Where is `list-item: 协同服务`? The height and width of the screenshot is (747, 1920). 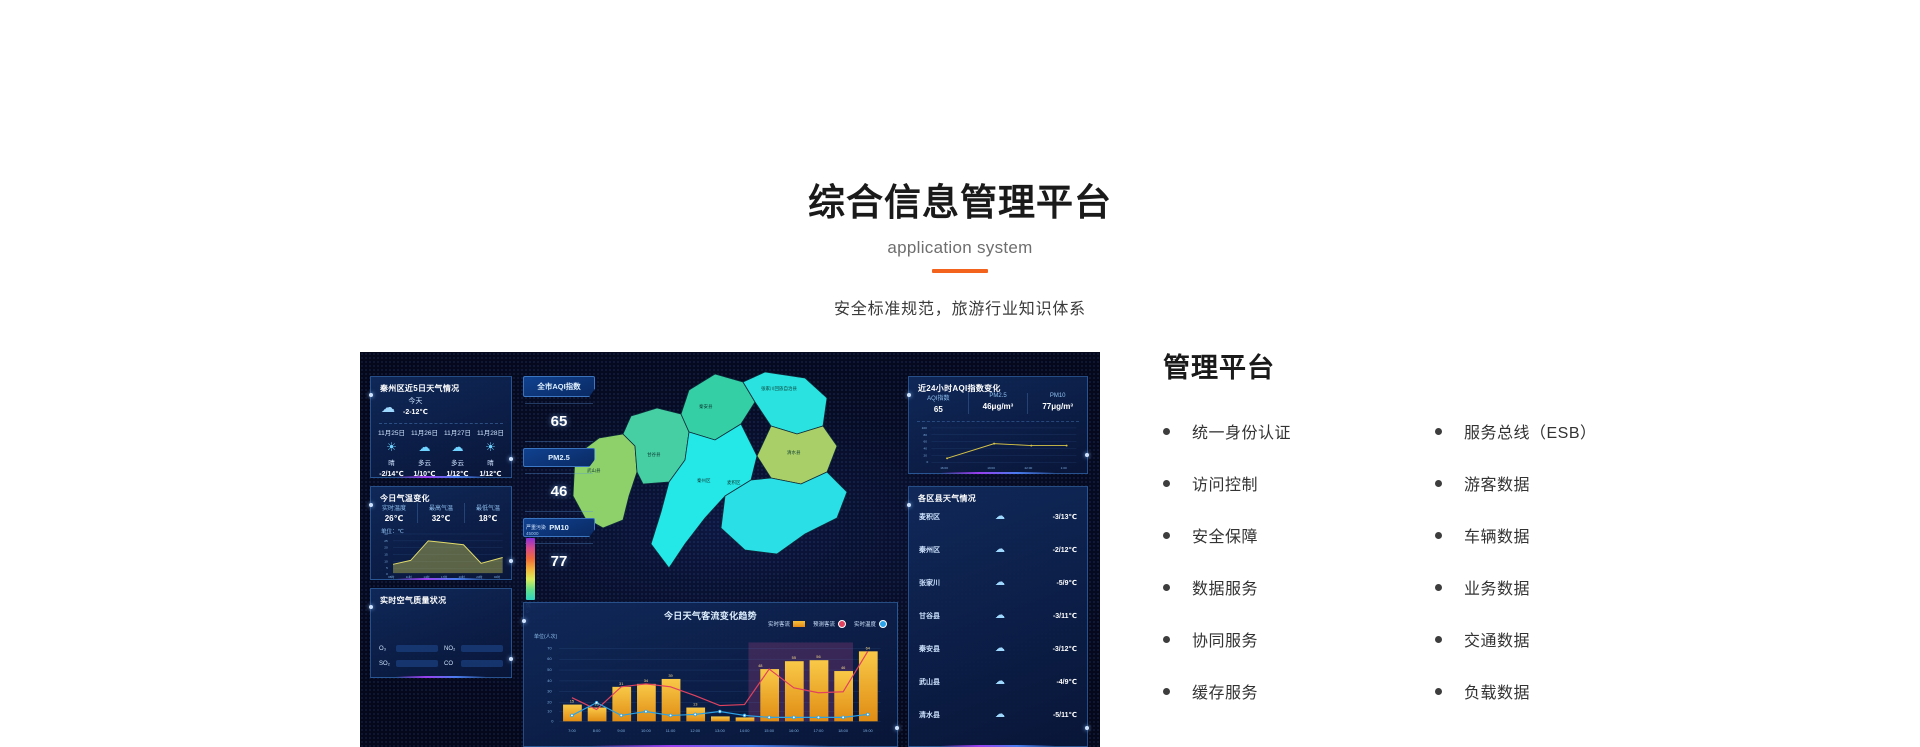
list-item: 协同服务 is located at coordinates (1299, 639).